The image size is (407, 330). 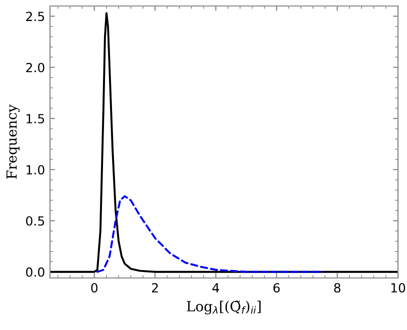 What do you see at coordinates (35, 170) in the screenshot?
I see `y-tick-label: 1.0` at bounding box center [35, 170].